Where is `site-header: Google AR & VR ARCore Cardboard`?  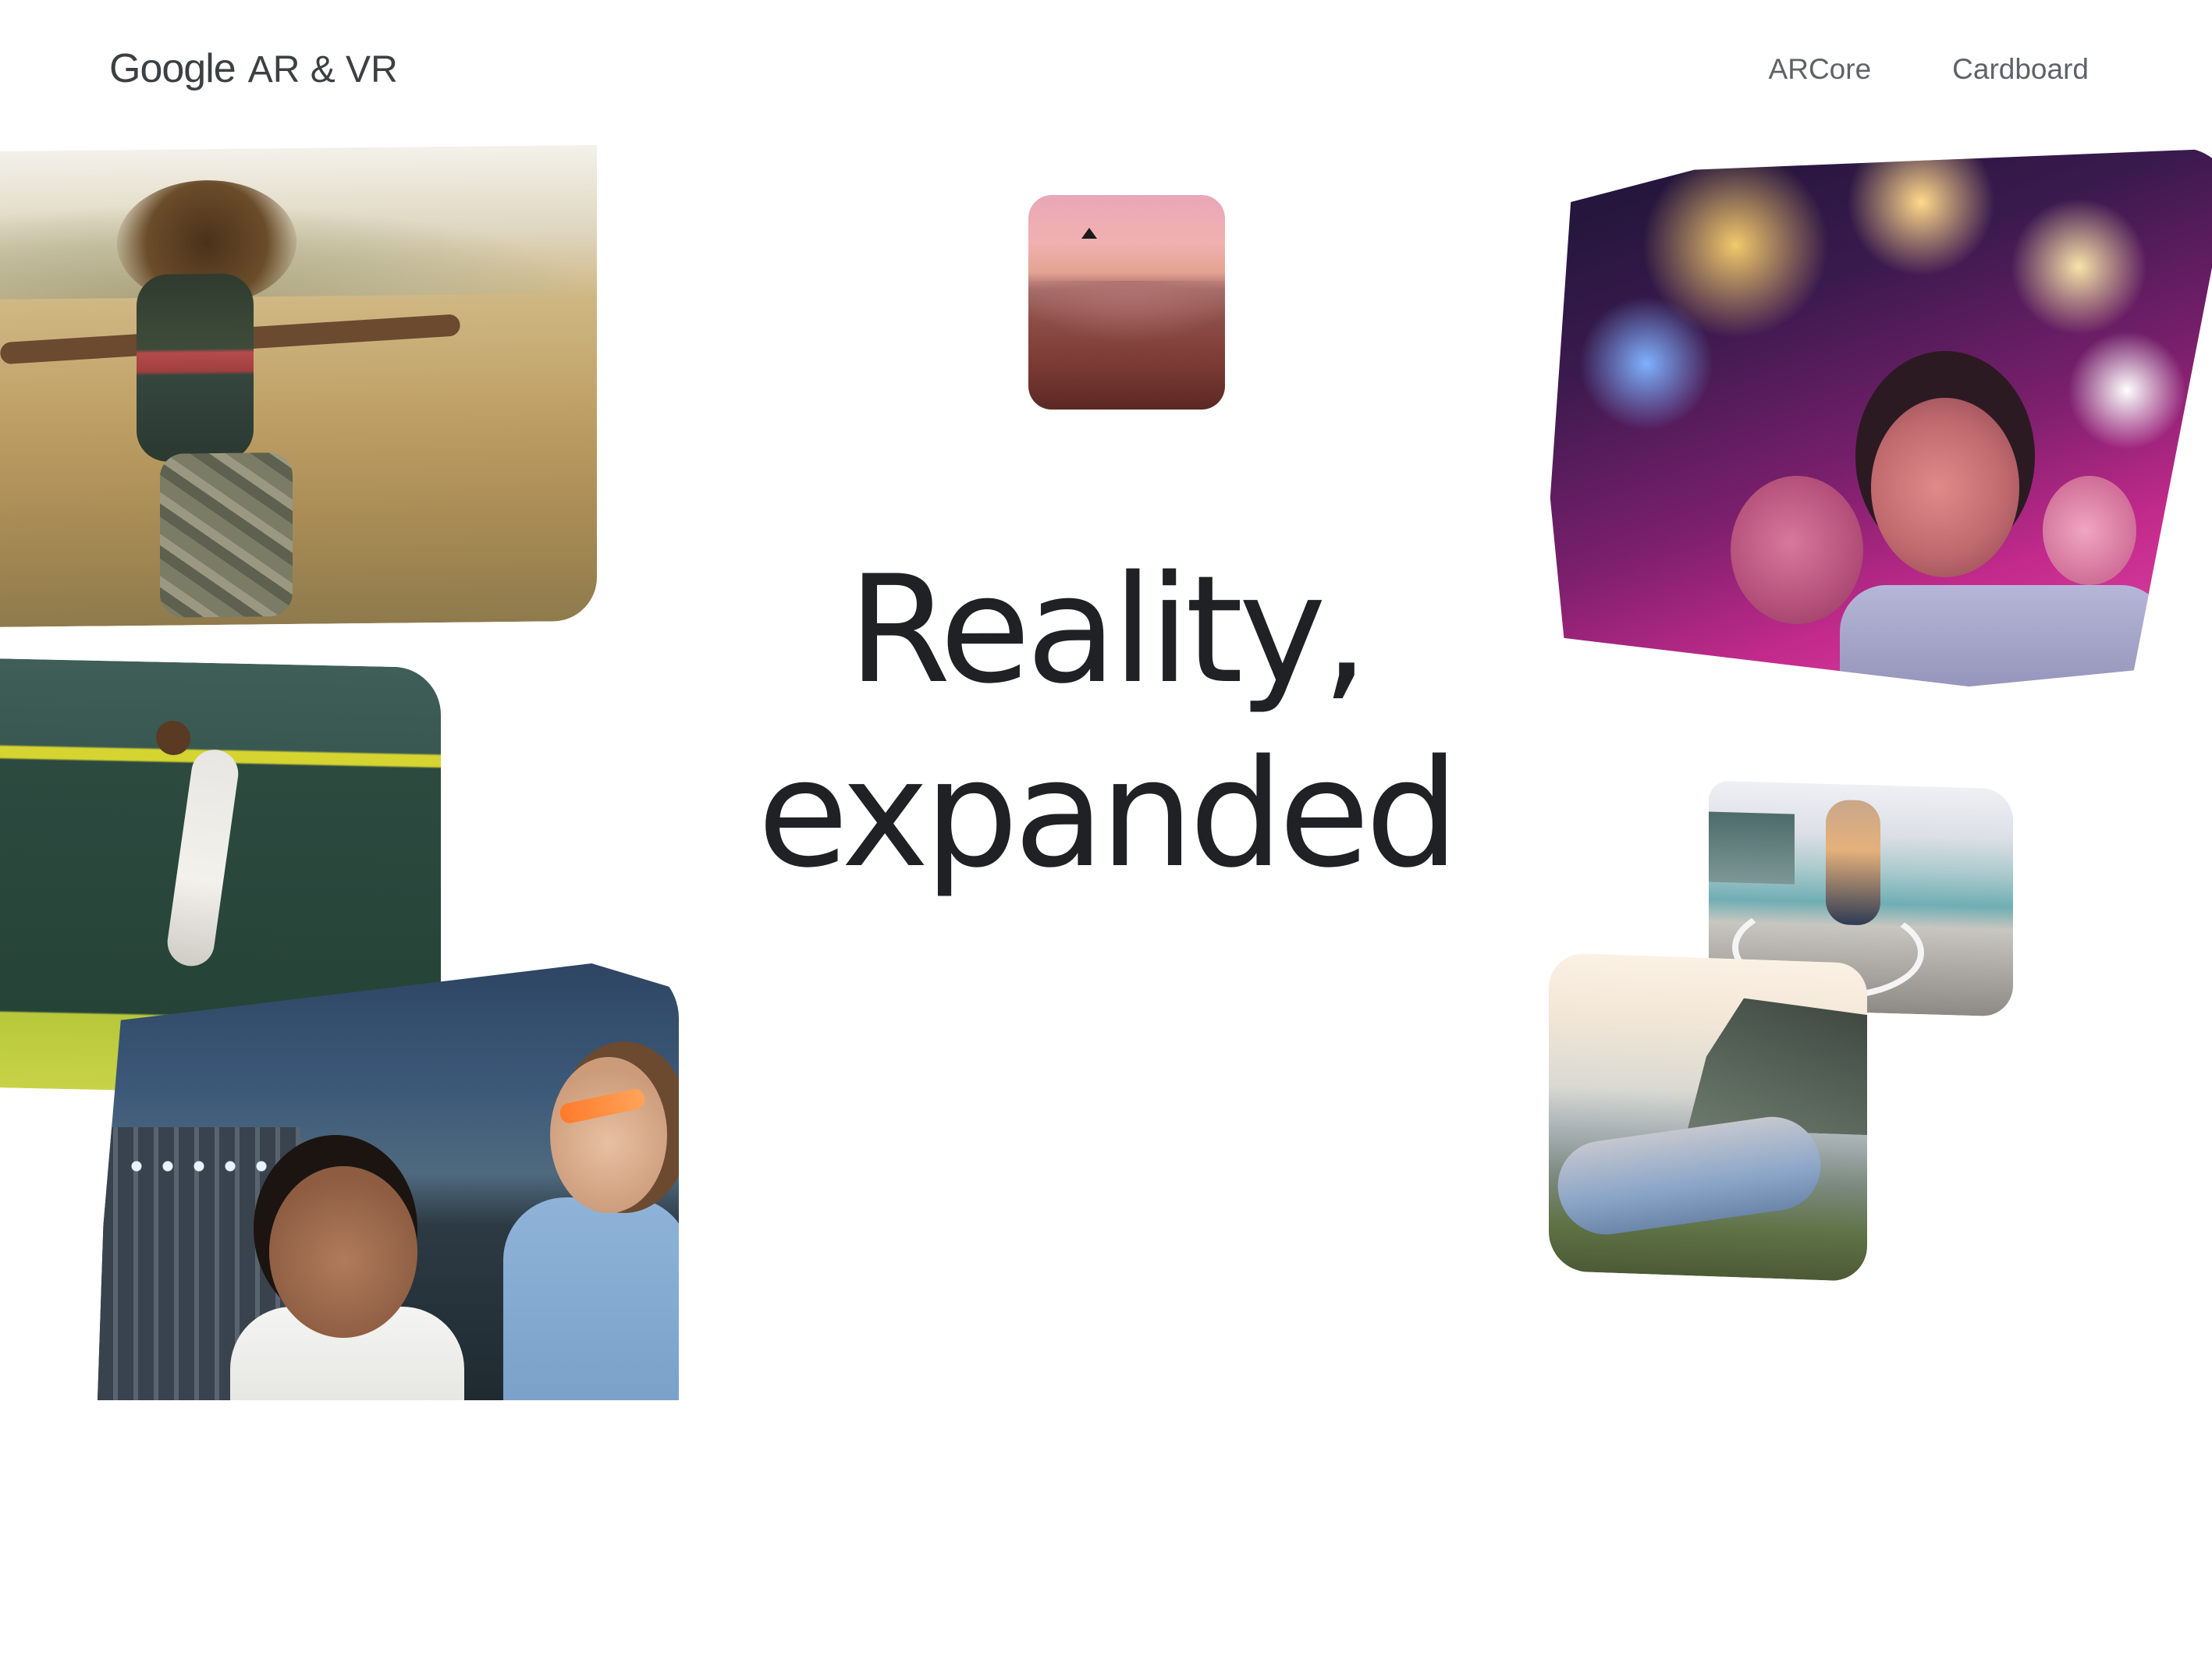
site-header: Google AR & VR ARCore Cardboard is located at coordinates (1106, 74).